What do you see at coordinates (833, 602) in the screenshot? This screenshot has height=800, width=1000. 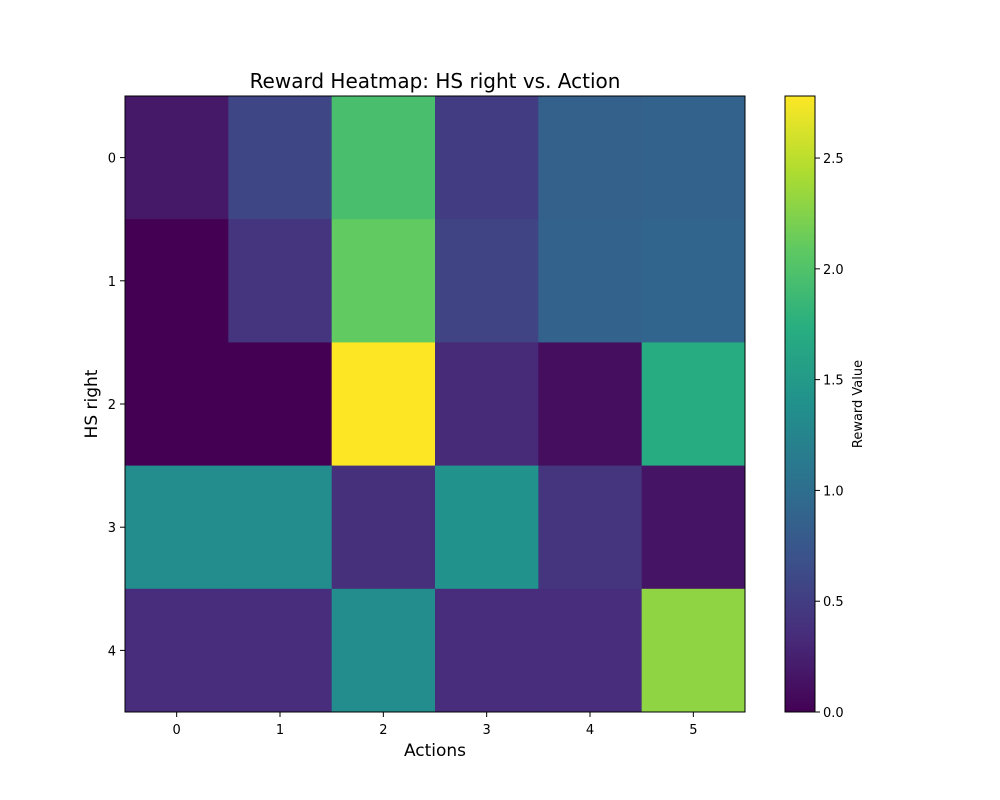 I see `colorbar-tick-label: 0.5` at bounding box center [833, 602].